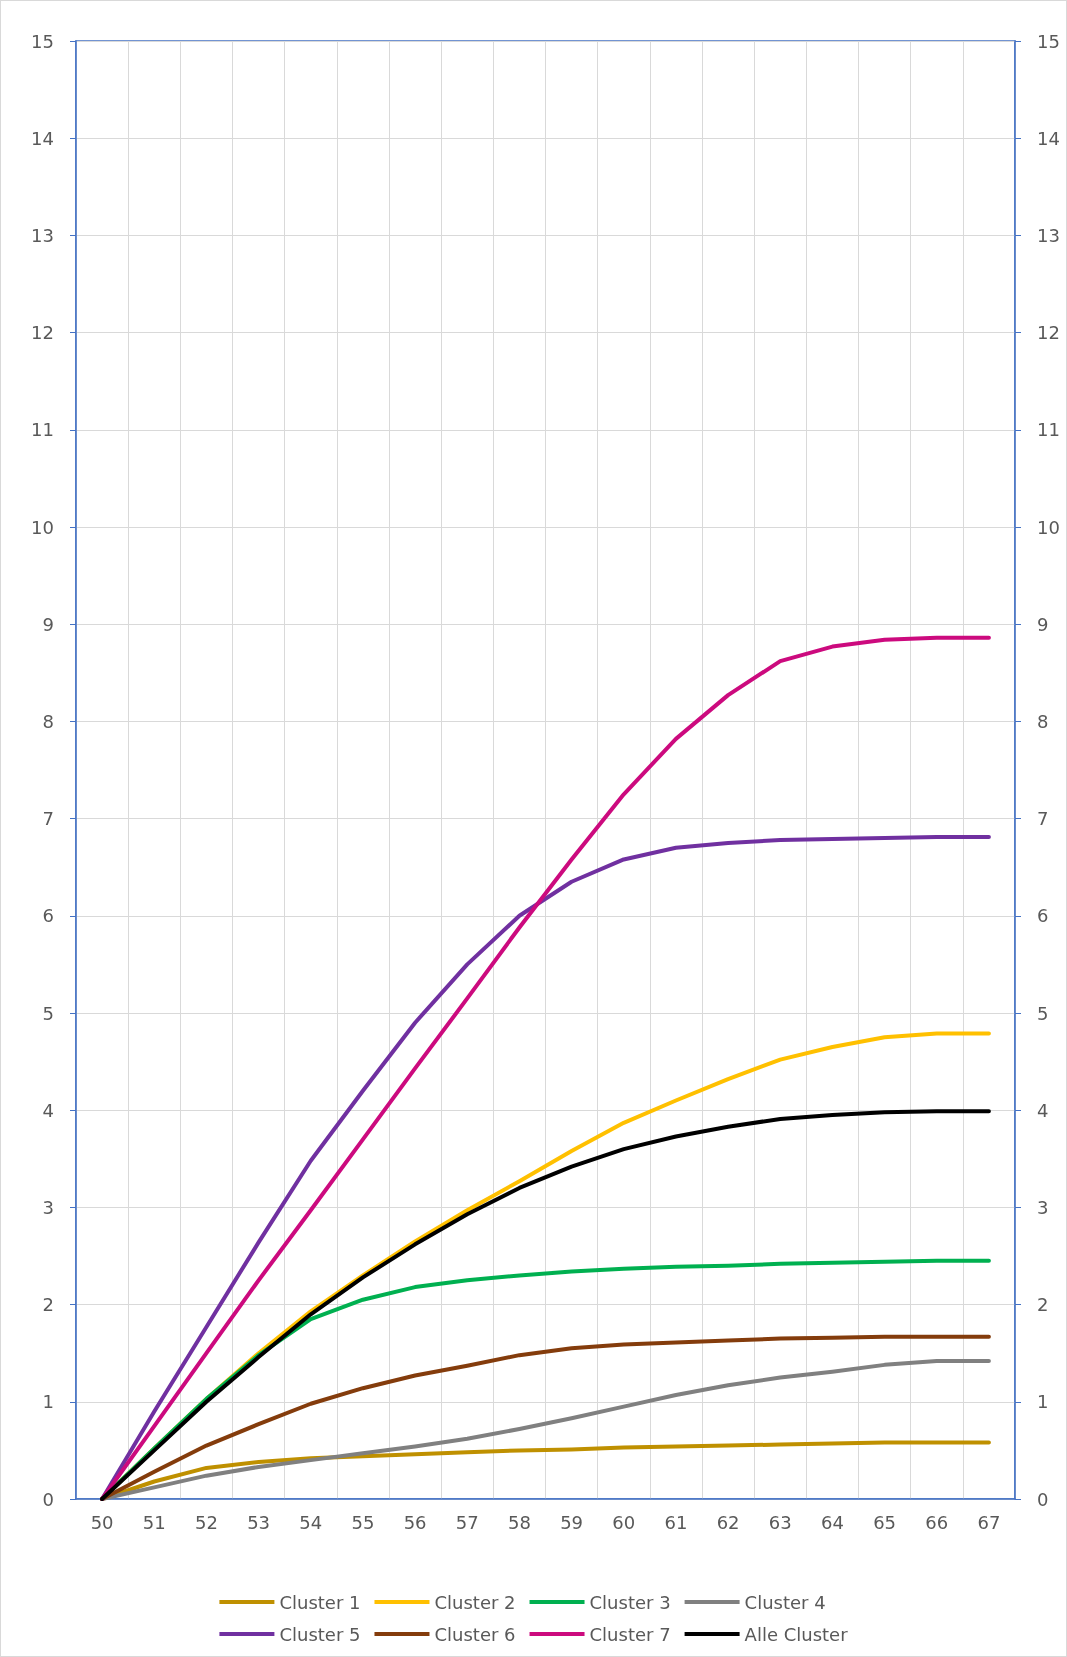  What do you see at coordinates (1048, 138) in the screenshot?
I see `y2-tick-label: 14` at bounding box center [1048, 138].